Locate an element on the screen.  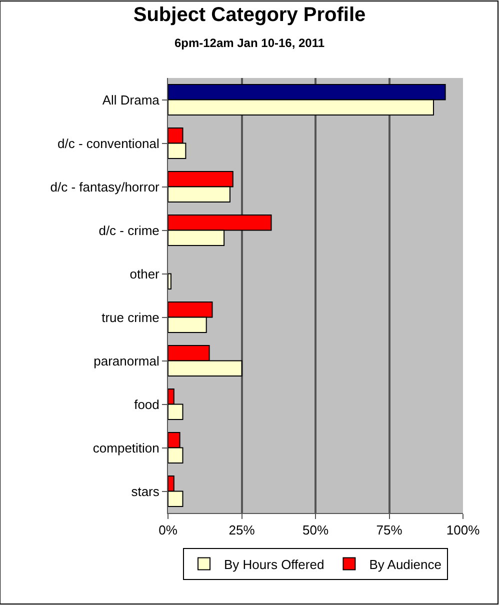
chart-title: Subject Category Profile is located at coordinates (249, 15).